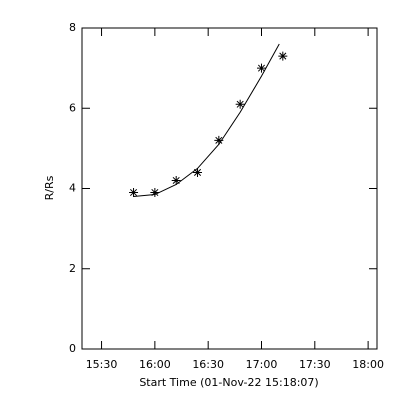  Describe the element at coordinates (72, 348) in the screenshot. I see `y-tick-label: 0` at that location.